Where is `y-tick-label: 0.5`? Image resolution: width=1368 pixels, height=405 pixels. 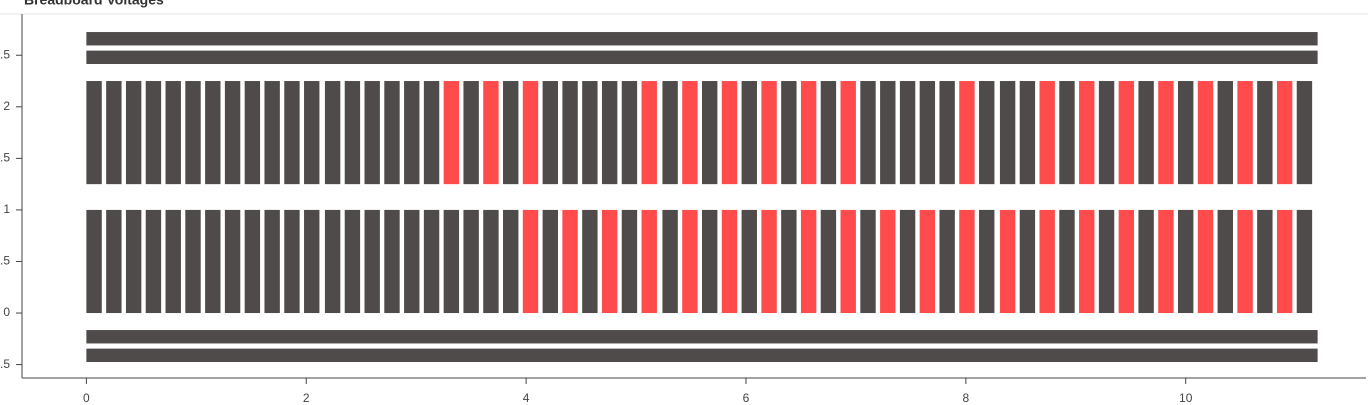 y-tick-label: 0.5 is located at coordinates (5, 261).